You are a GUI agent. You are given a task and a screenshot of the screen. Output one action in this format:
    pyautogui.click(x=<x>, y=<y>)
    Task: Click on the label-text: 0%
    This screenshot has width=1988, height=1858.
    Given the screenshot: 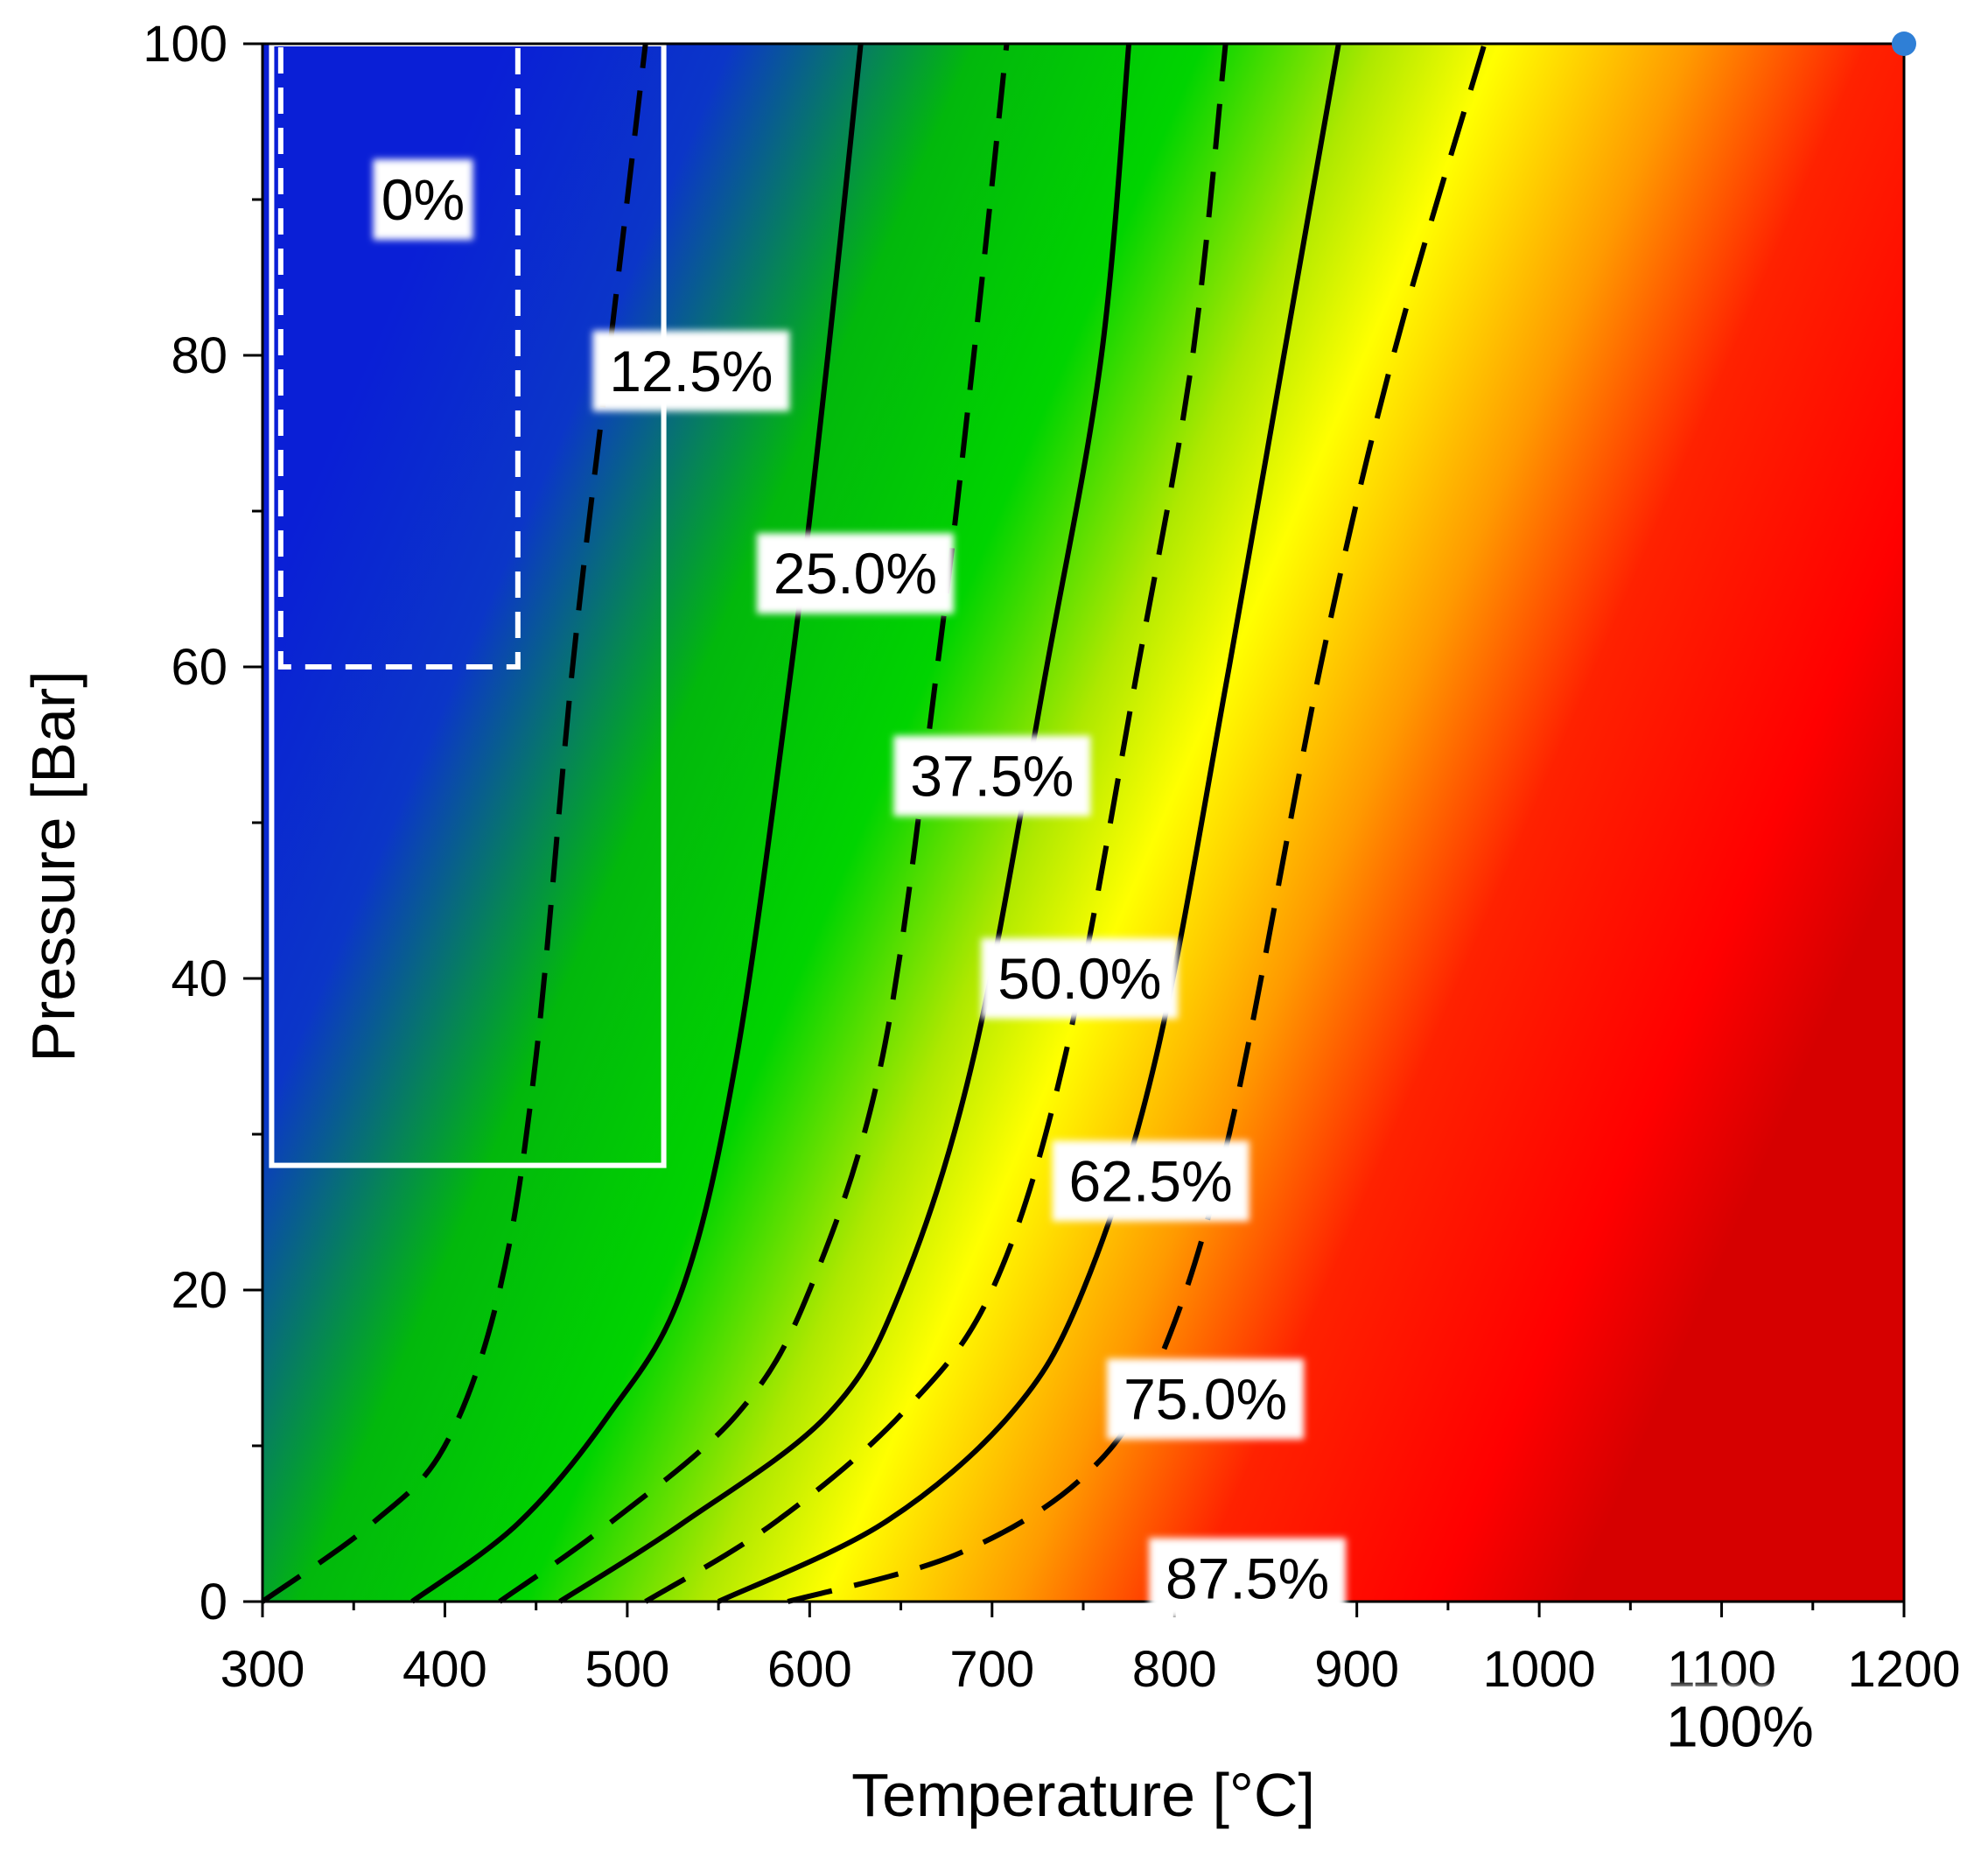 What is the action you would take?
    pyautogui.click(x=423, y=199)
    